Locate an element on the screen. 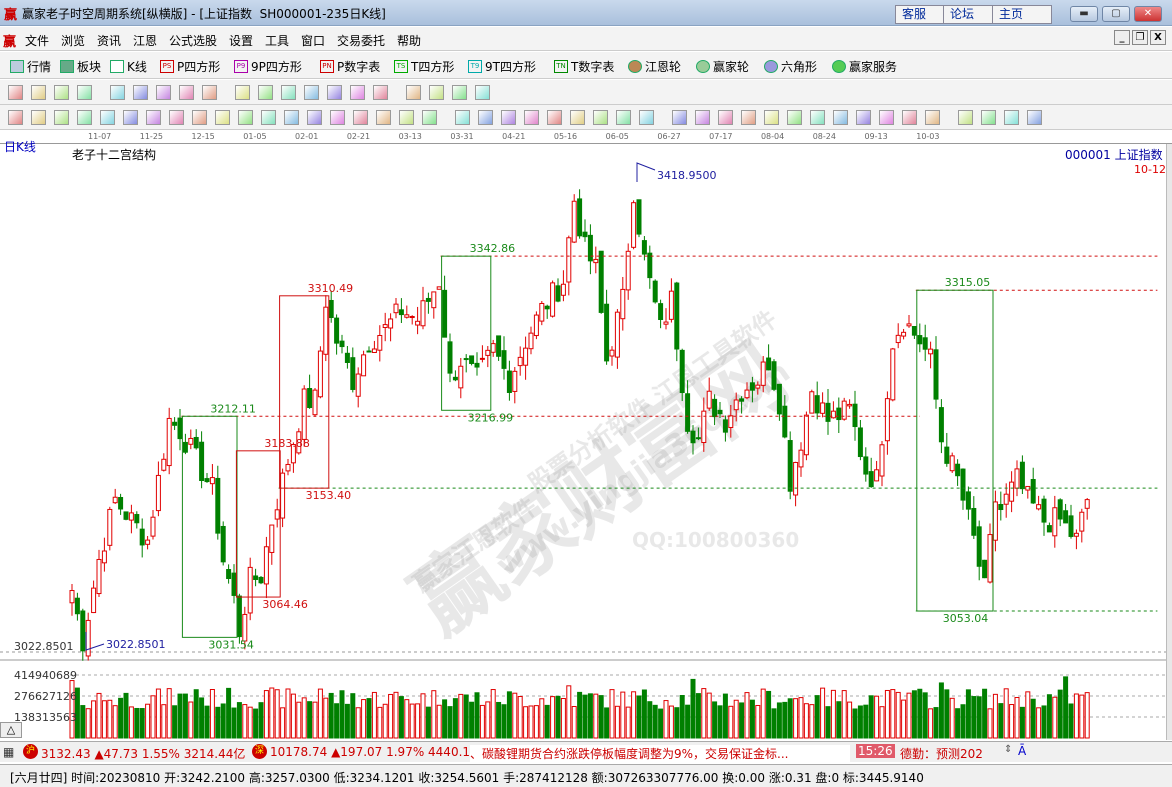 This screenshot has width=1172, height=787. toolbar-item-0: 行情 is located at coordinates (30, 66).